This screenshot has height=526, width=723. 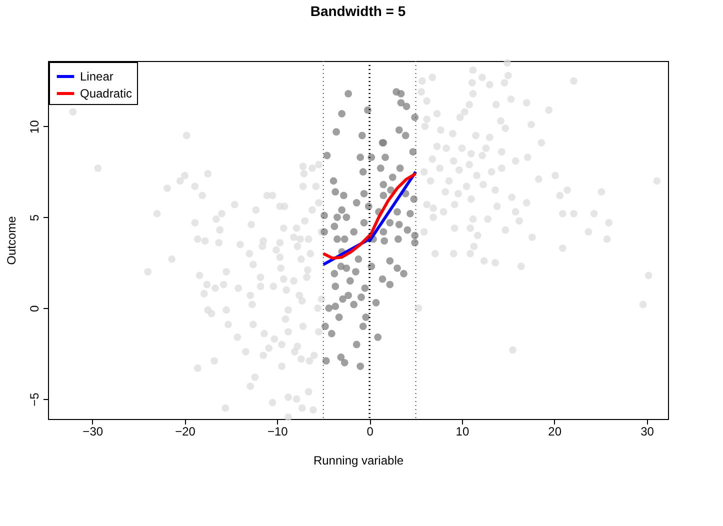 I want to click on x-tick-label: 10, so click(x=463, y=431).